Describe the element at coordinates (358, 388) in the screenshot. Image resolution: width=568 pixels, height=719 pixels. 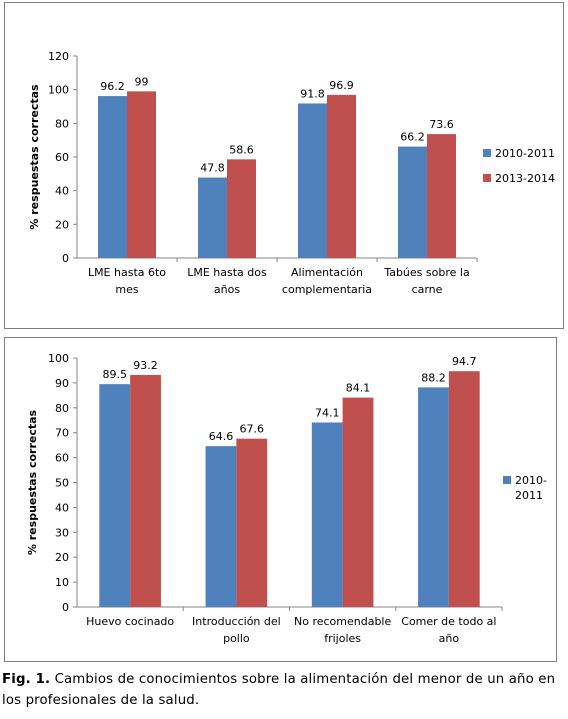
I see `data-label: 84.1` at that location.